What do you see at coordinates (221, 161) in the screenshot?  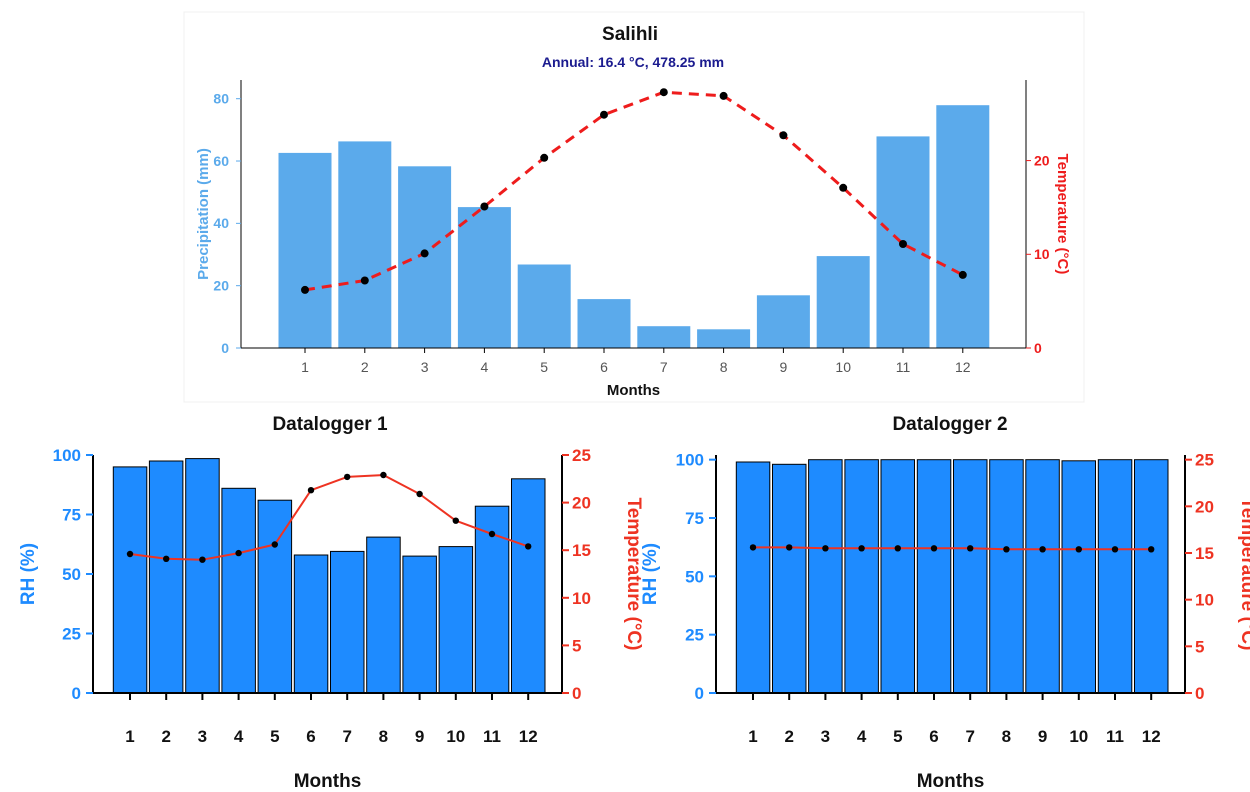 I see `left-tick-label: 60` at bounding box center [221, 161].